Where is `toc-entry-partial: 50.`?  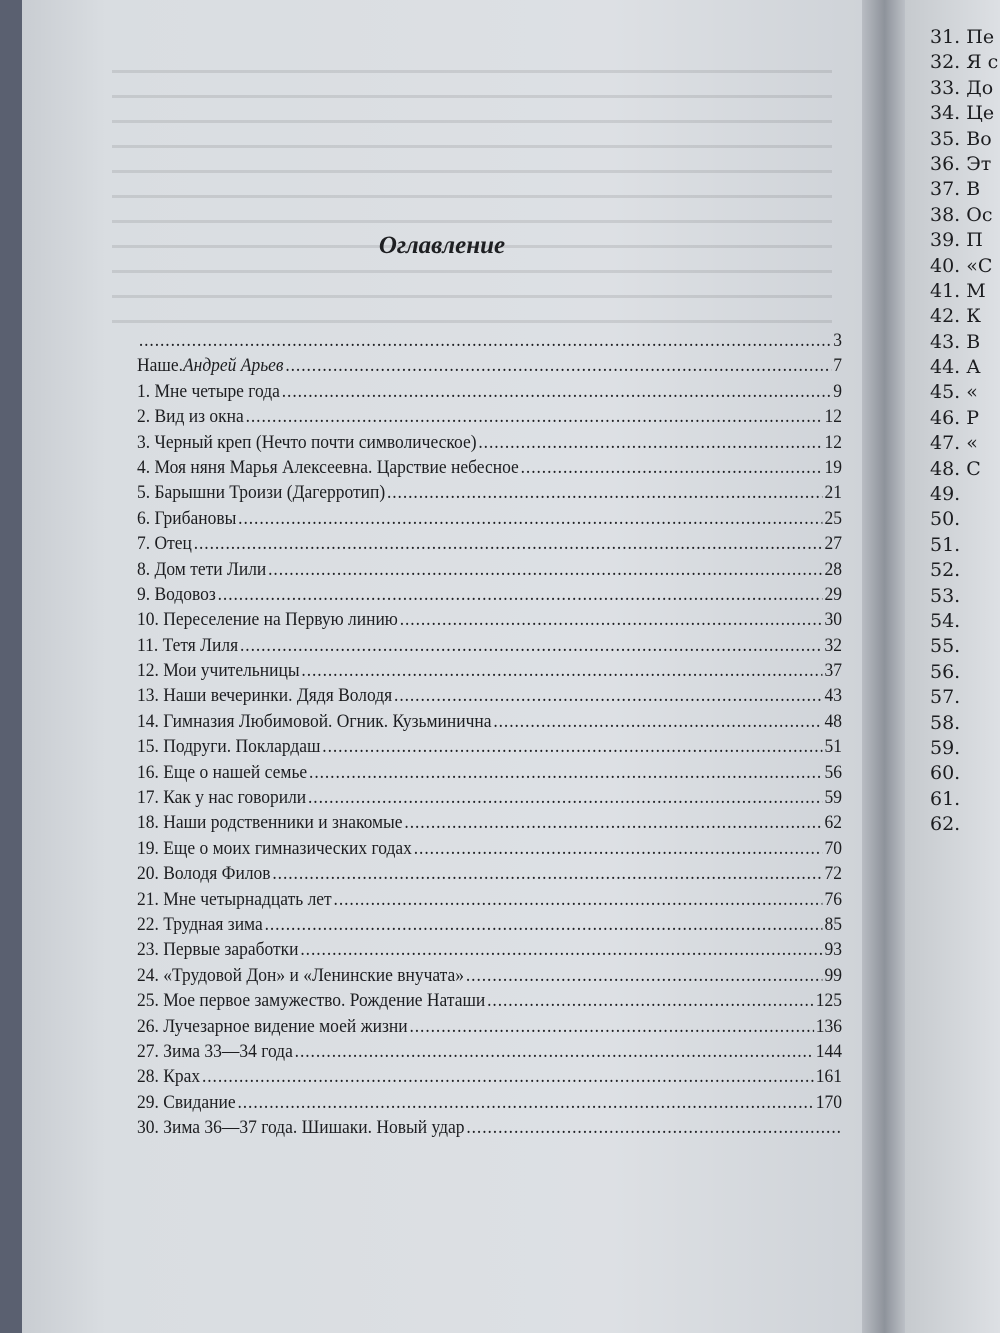 toc-entry-partial: 50. is located at coordinates (945, 519).